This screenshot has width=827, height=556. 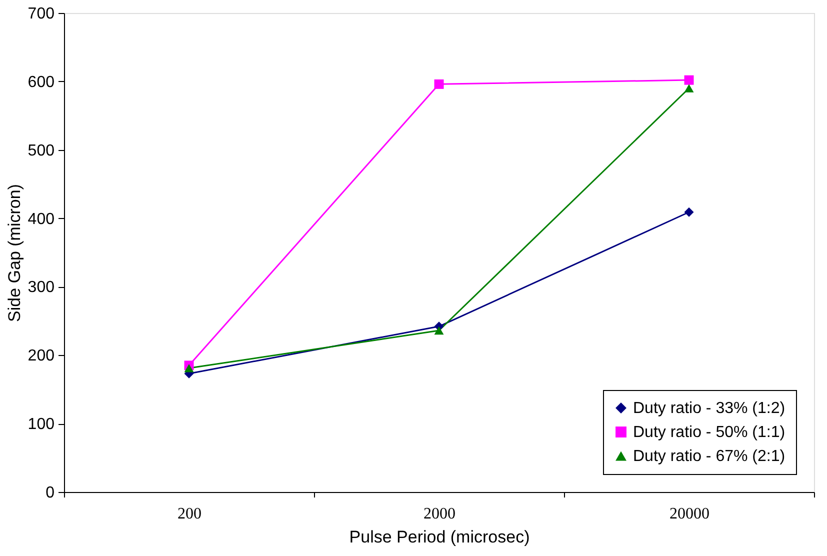 I want to click on legend-label: Duty ratio - 50% (1:1), so click(x=709, y=432).